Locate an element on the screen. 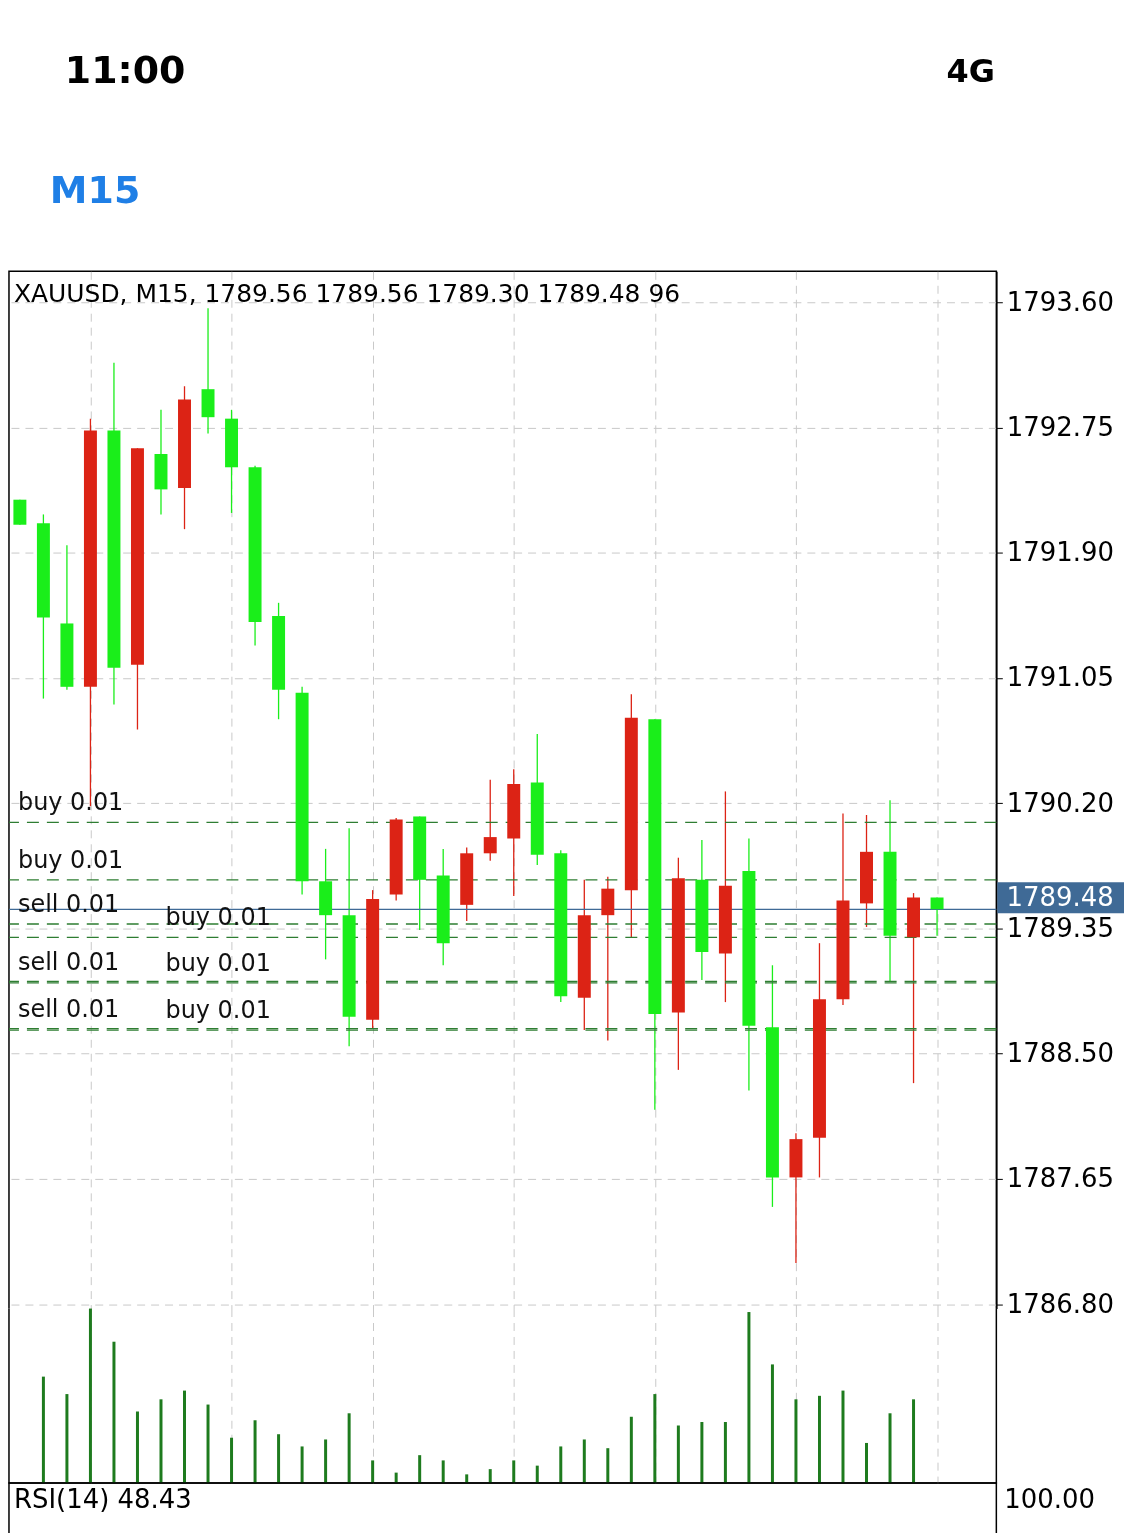  y-tick-label: 1791.90 is located at coordinates (1060, 552).